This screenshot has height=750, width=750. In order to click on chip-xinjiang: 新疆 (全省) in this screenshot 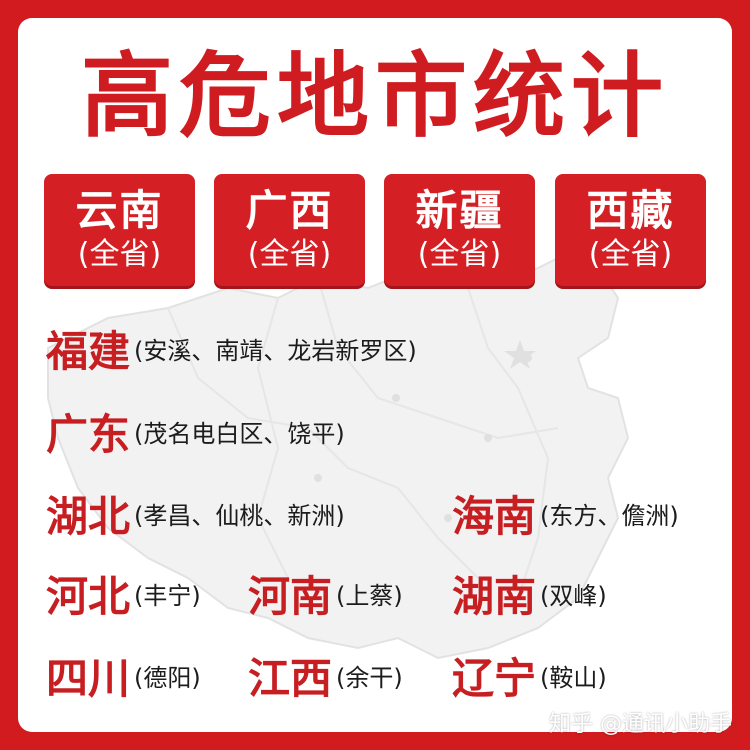, I will do `click(459, 230)`.